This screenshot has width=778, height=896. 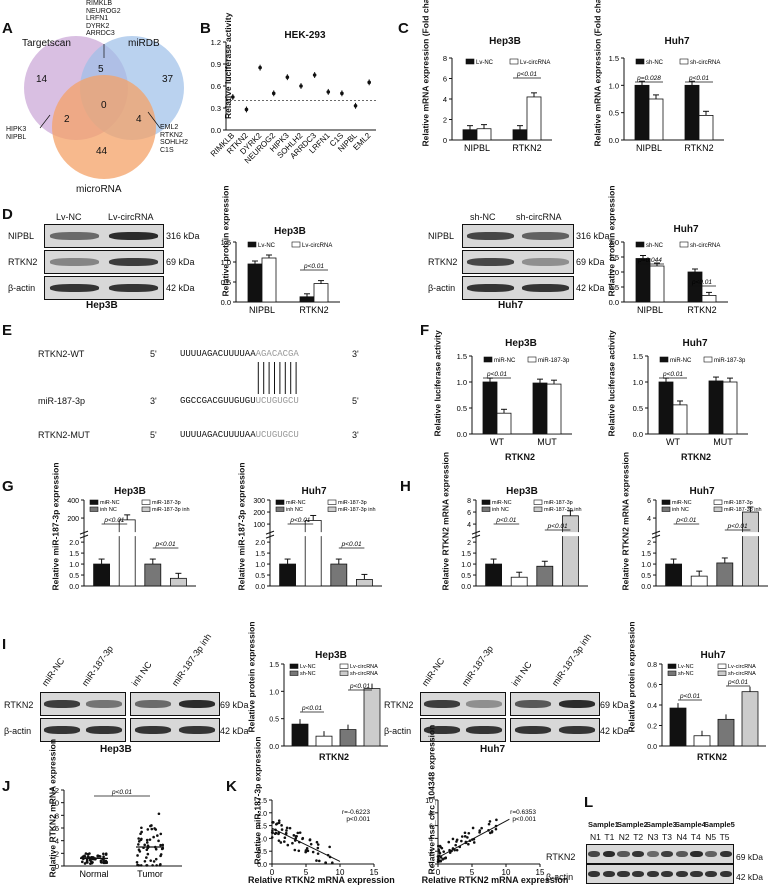 What do you see at coordinates (652, 727) in the screenshot?
I see `panel-i-huh7-ytick-label: 0.2` at bounding box center [652, 727].